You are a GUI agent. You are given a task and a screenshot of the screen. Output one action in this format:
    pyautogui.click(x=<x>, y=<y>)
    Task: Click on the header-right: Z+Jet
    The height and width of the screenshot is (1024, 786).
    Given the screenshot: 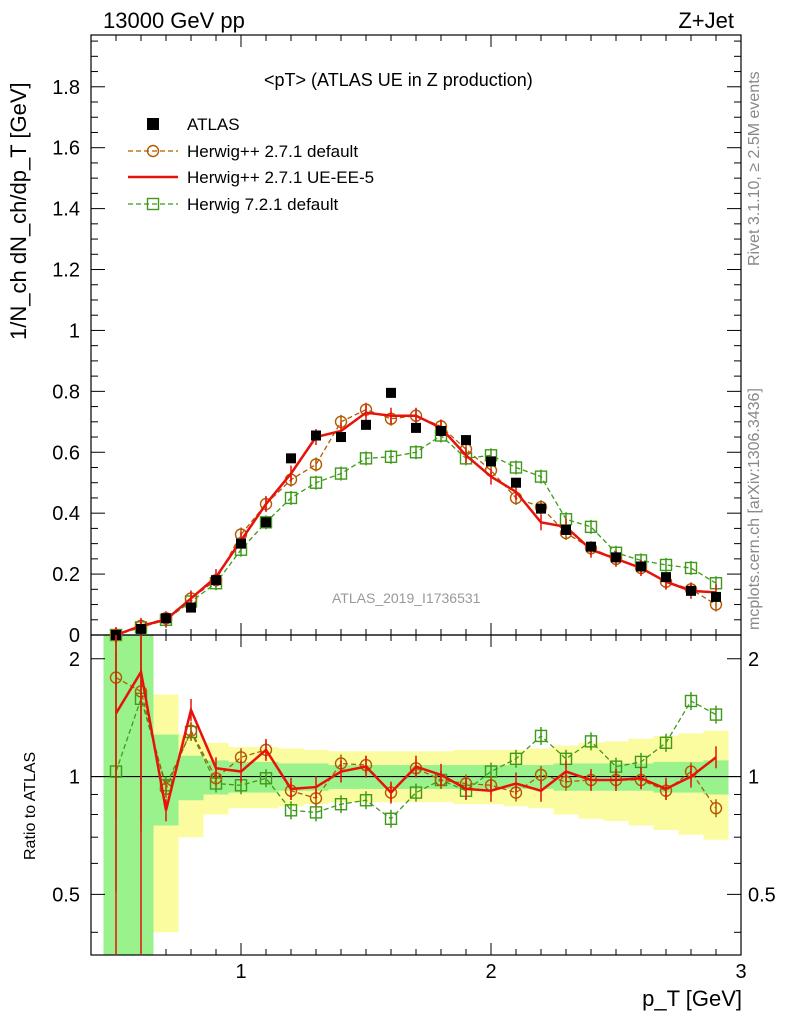 What is the action you would take?
    pyautogui.click(x=706, y=20)
    